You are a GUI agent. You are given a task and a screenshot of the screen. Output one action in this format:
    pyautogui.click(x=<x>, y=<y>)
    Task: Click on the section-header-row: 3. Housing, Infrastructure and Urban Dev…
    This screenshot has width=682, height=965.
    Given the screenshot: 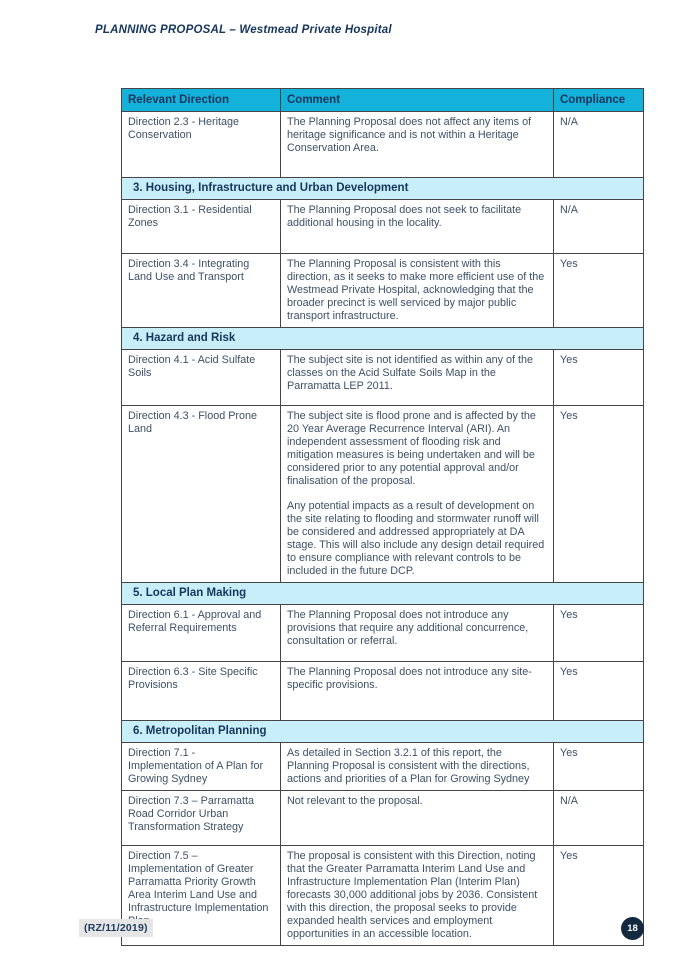 What is the action you would take?
    pyautogui.click(x=382, y=188)
    